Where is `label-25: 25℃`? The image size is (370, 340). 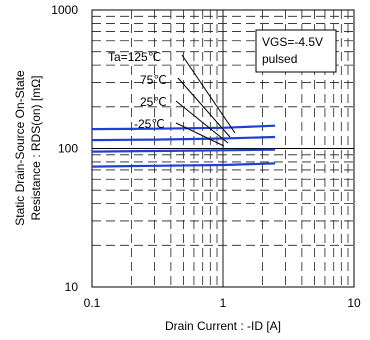
label-25: 25℃ is located at coordinates (153, 102).